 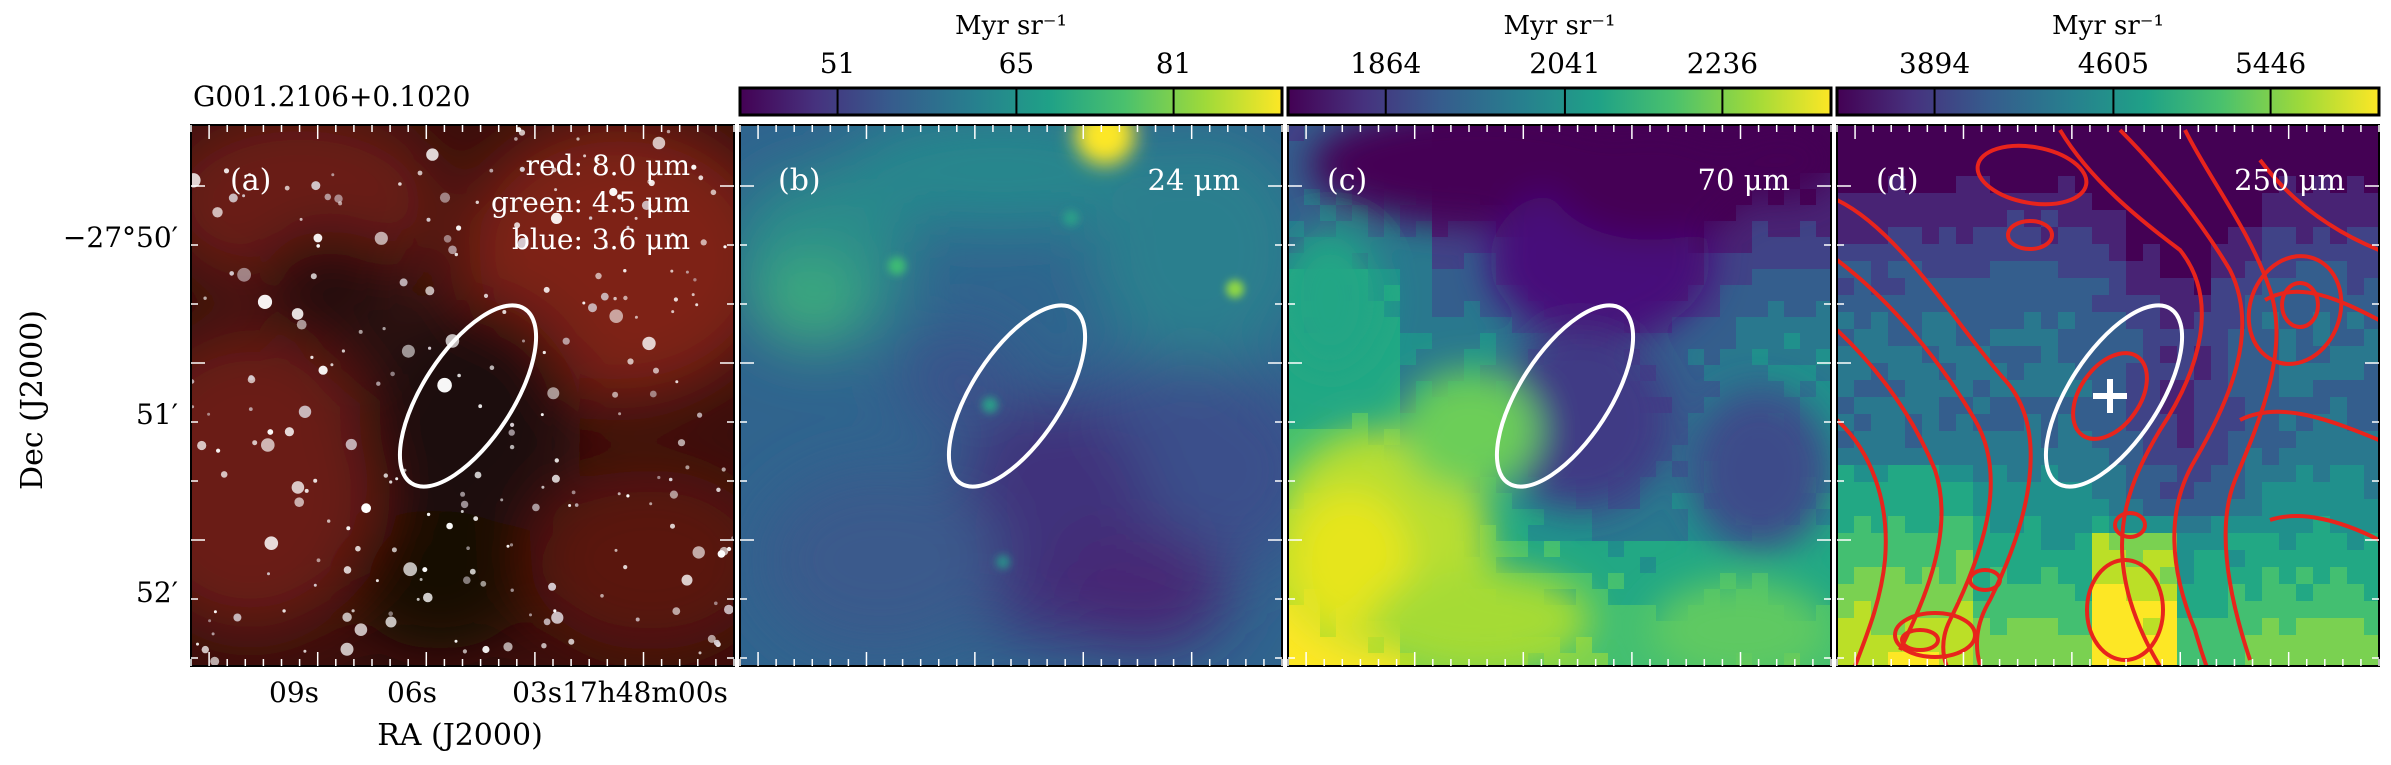 I want to click on colorbar-tick-label: 5446, so click(x=2270, y=63).